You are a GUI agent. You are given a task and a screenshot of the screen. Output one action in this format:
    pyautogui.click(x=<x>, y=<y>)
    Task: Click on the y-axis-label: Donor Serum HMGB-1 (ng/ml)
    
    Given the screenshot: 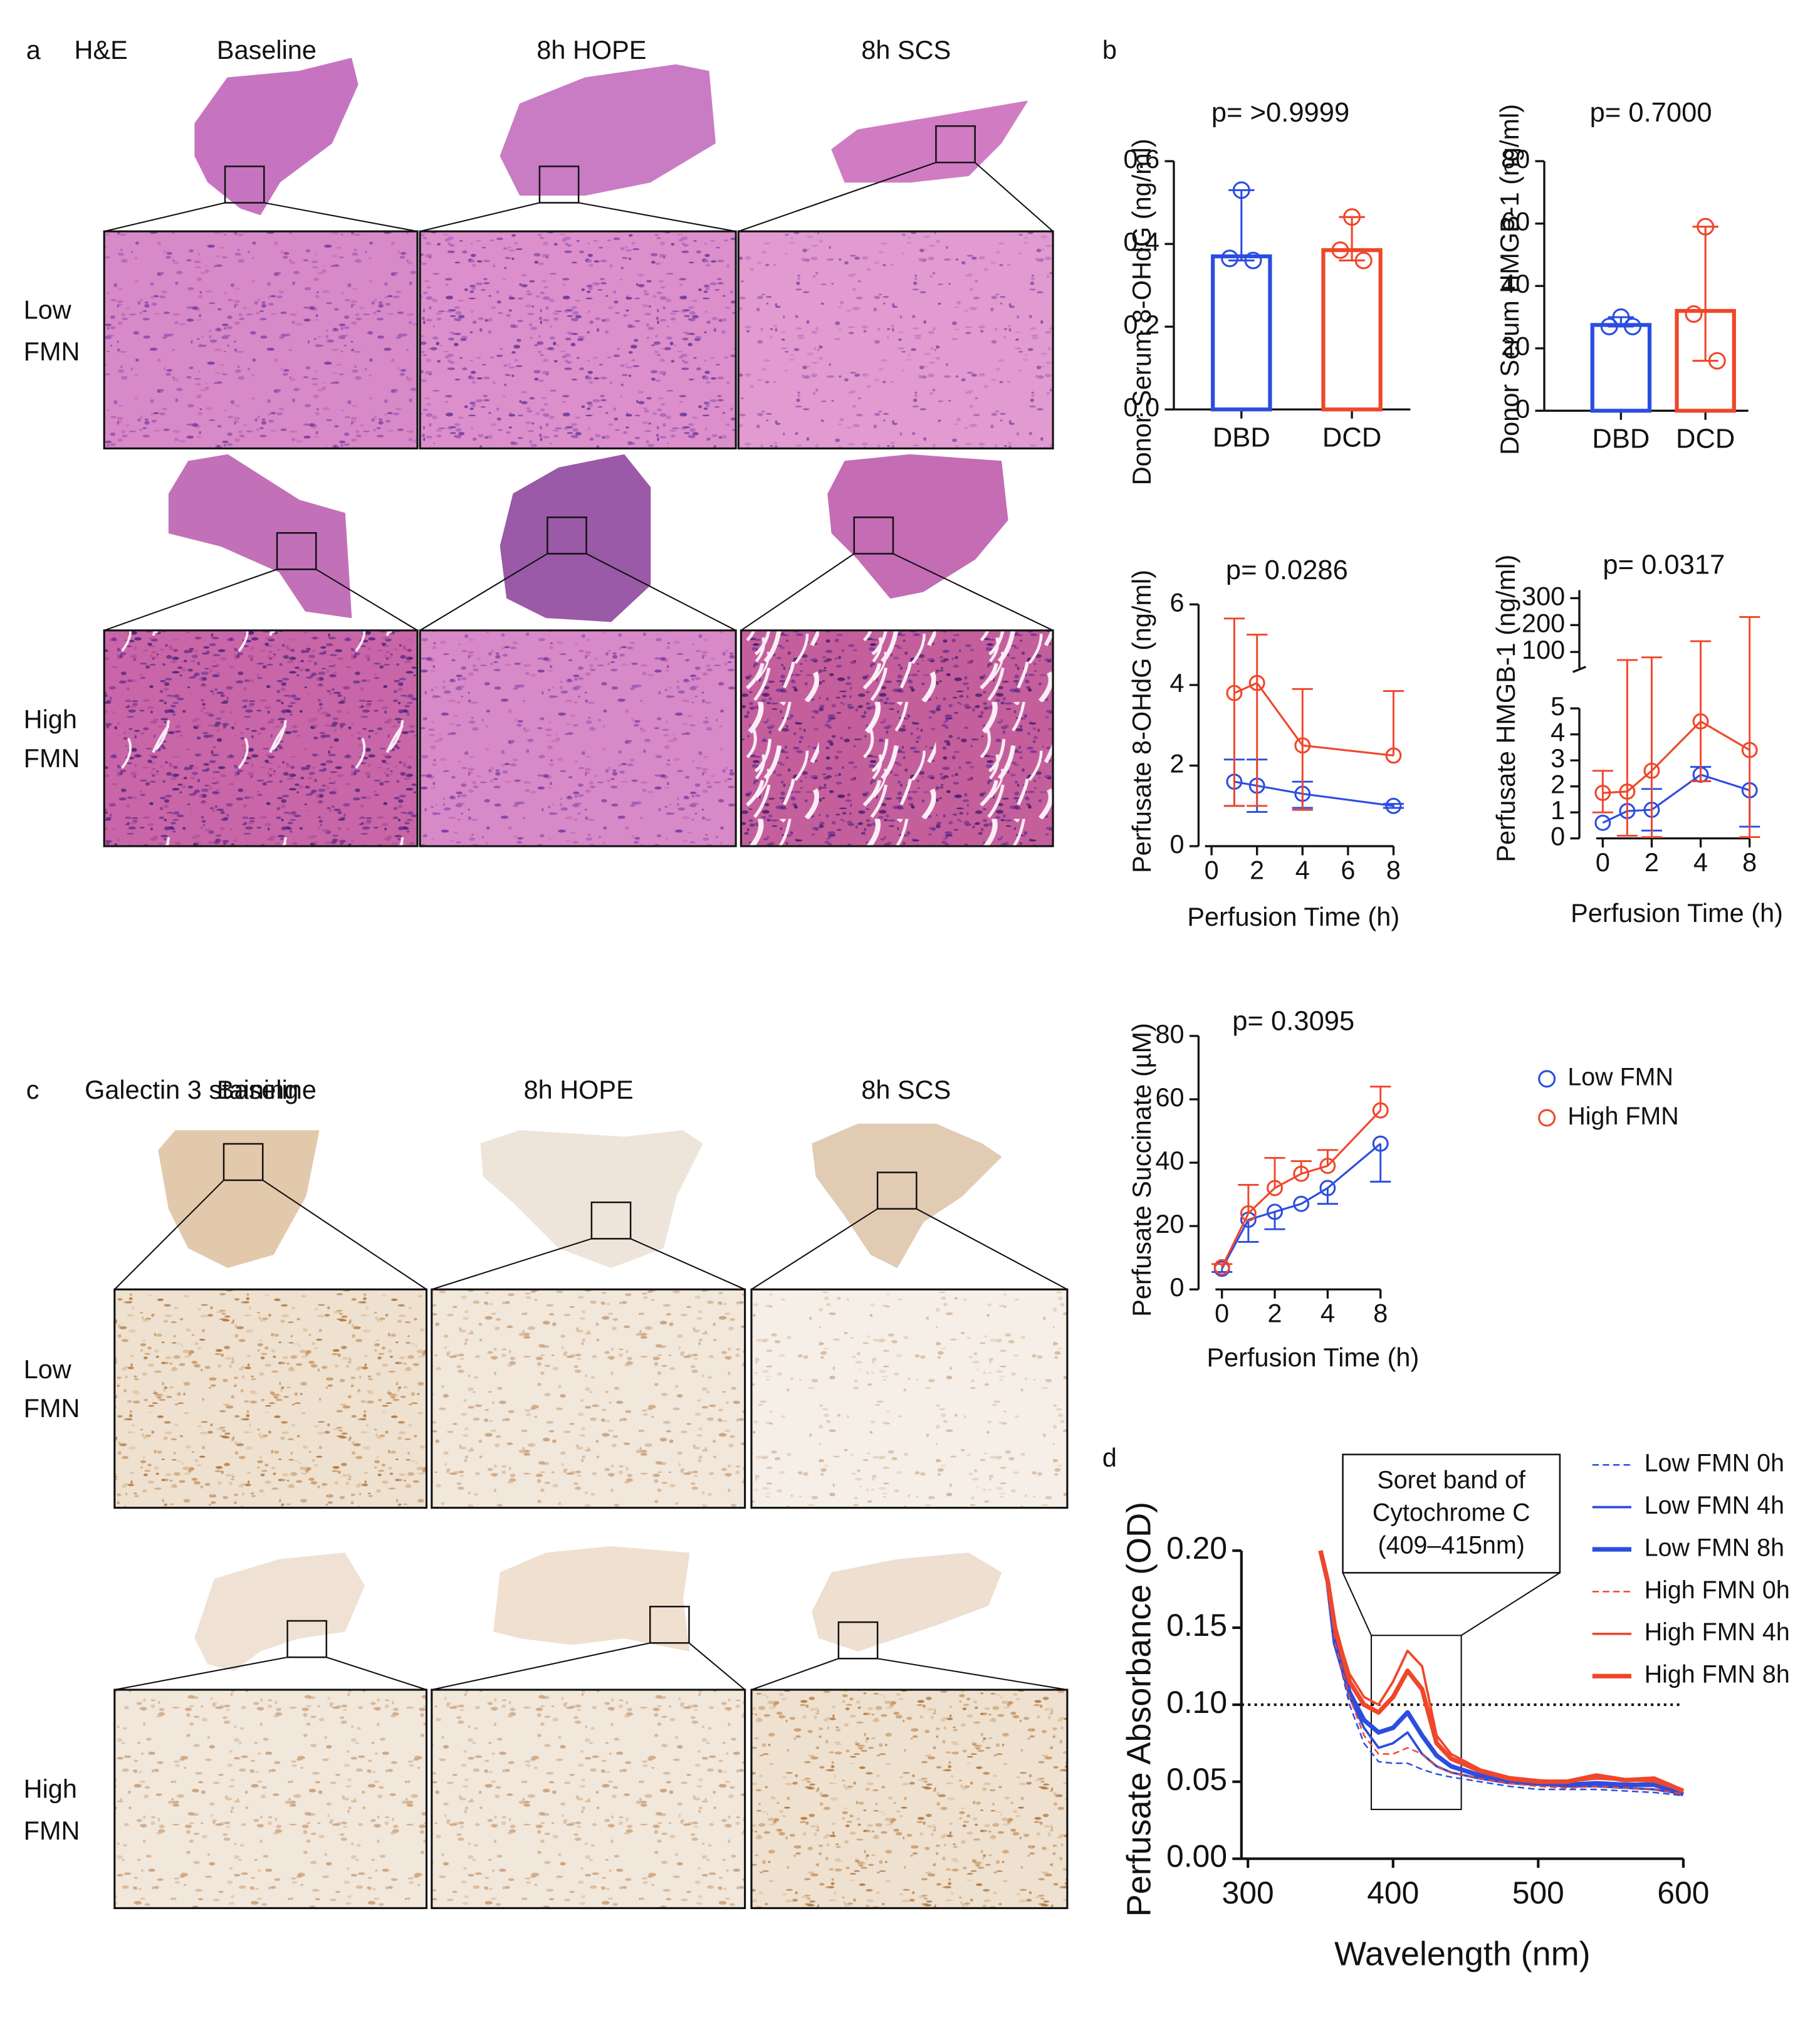 What is the action you would take?
    pyautogui.click(x=1509, y=279)
    